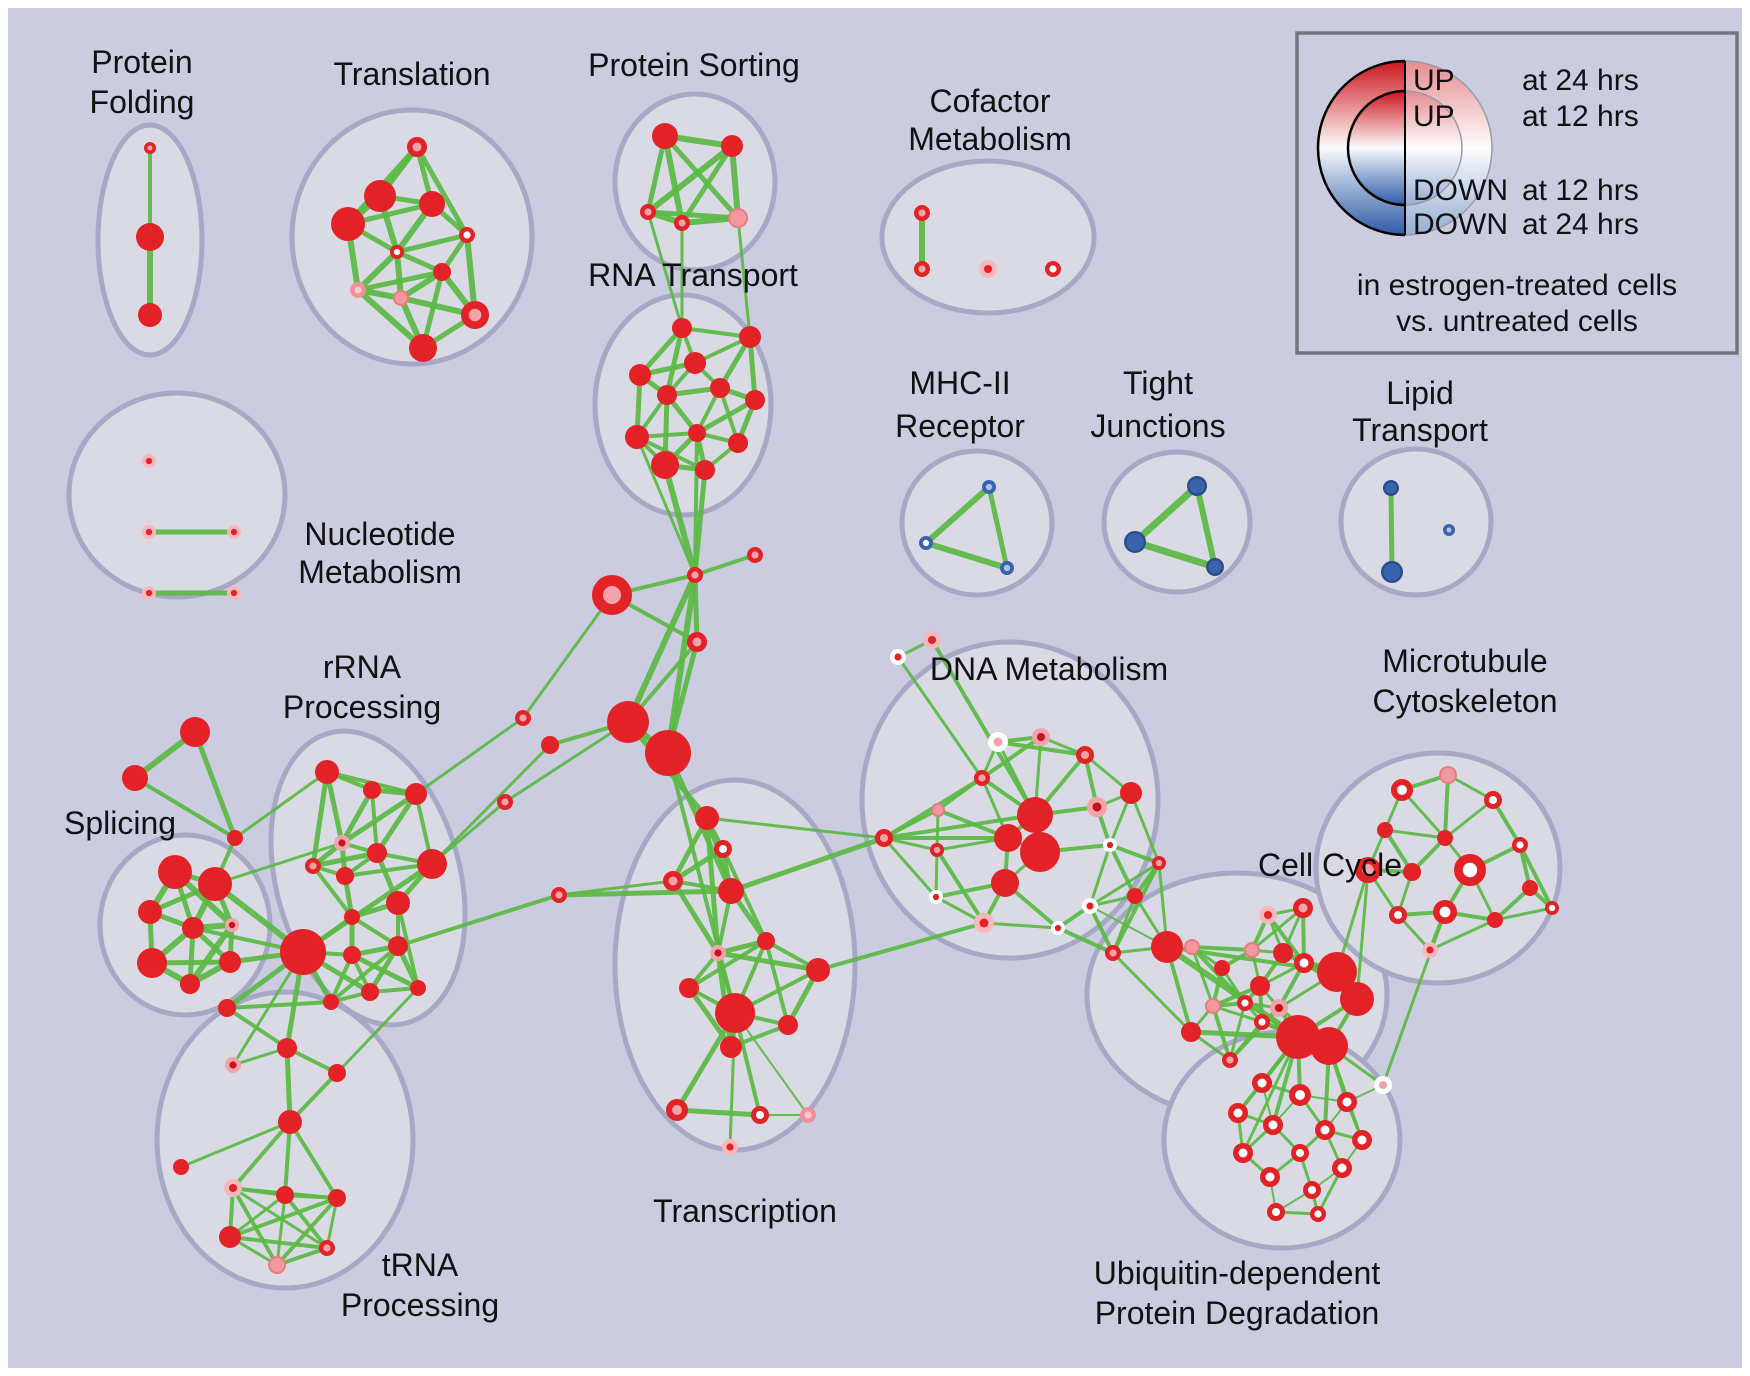 The height and width of the screenshot is (1376, 1750). What do you see at coordinates (420, 1305) in the screenshot?
I see `cluster-label-tn-line1: Processing` at bounding box center [420, 1305].